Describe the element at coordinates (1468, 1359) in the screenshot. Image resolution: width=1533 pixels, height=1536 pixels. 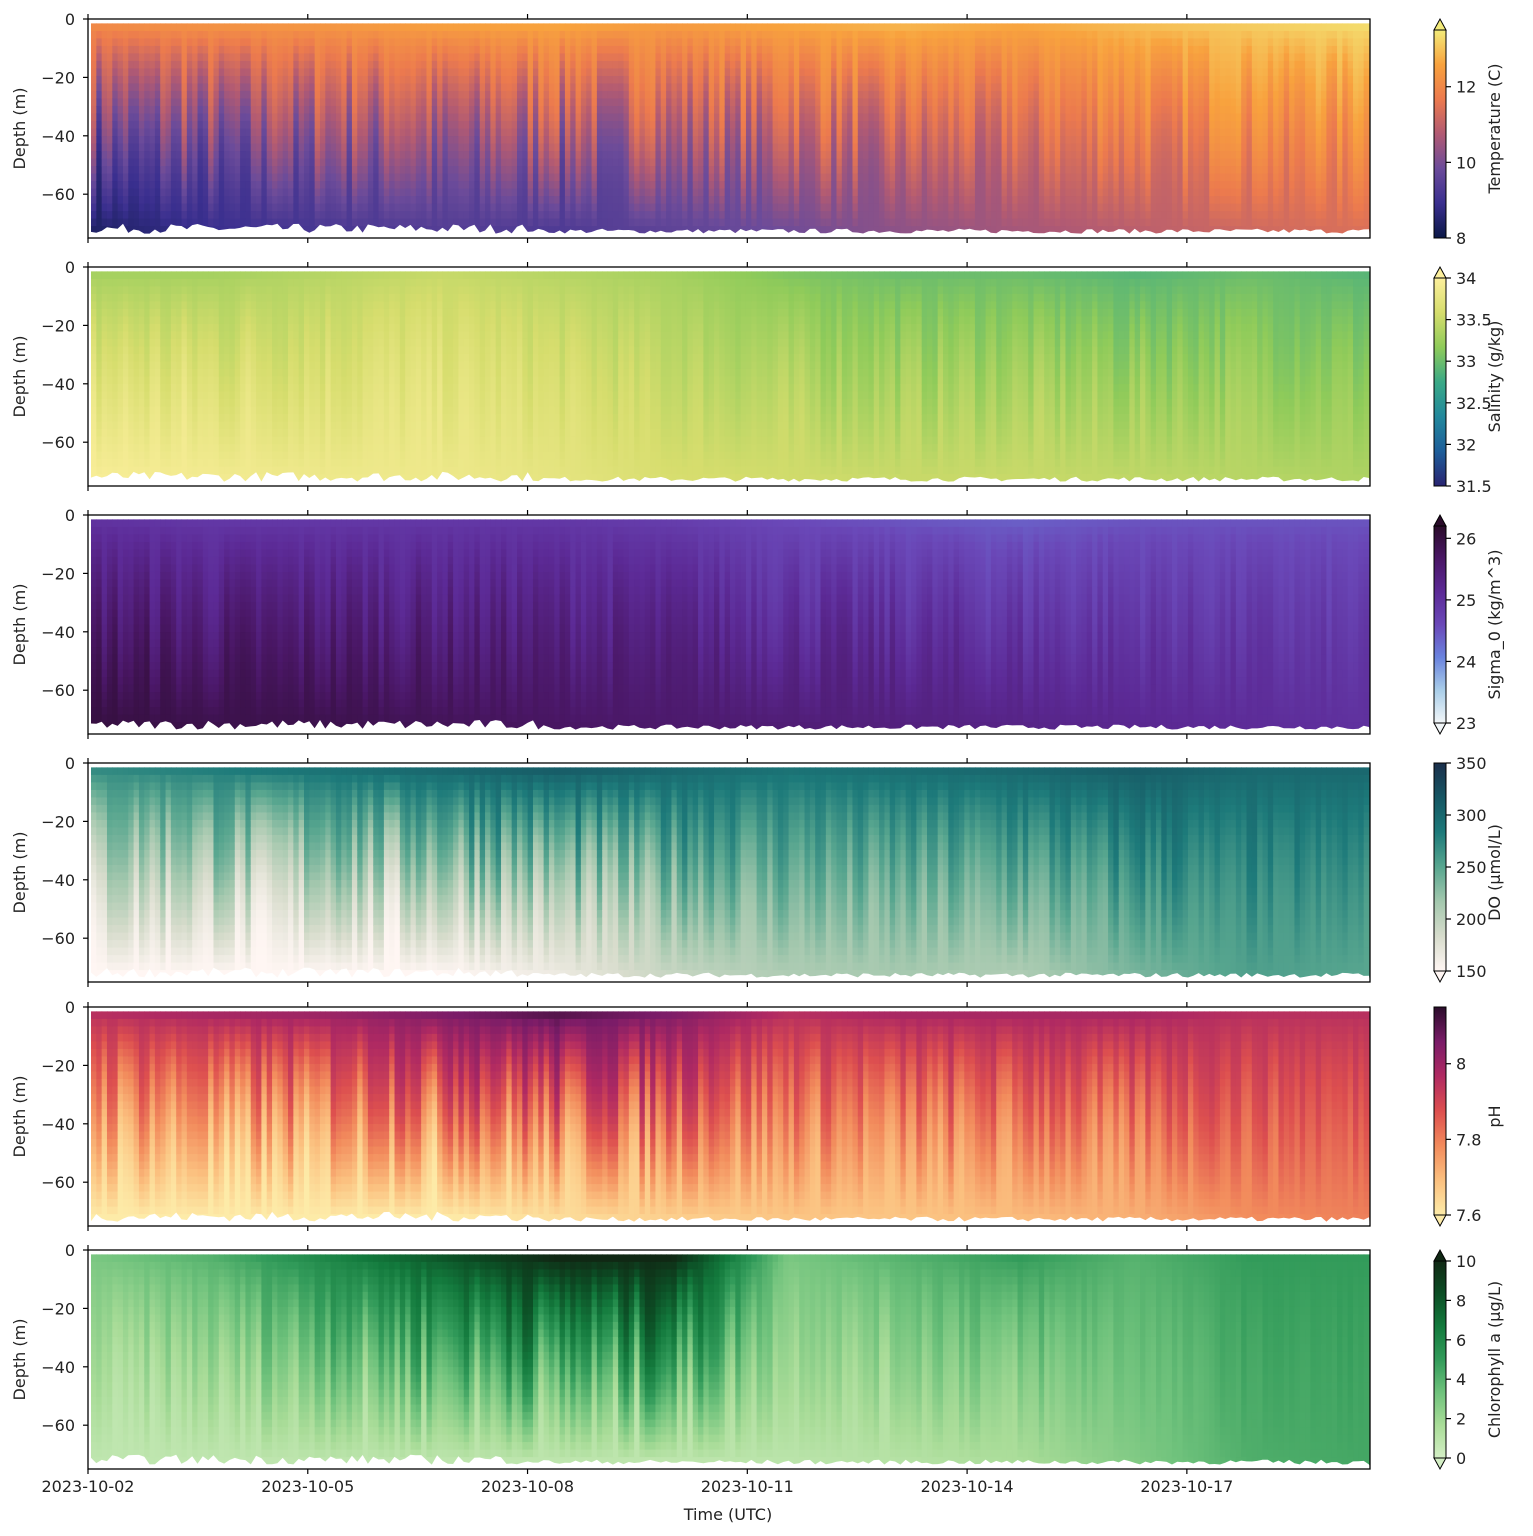
I see `colorbar: 0 2 4 6 8 10 Chlorophyll a (μg/L)` at that location.